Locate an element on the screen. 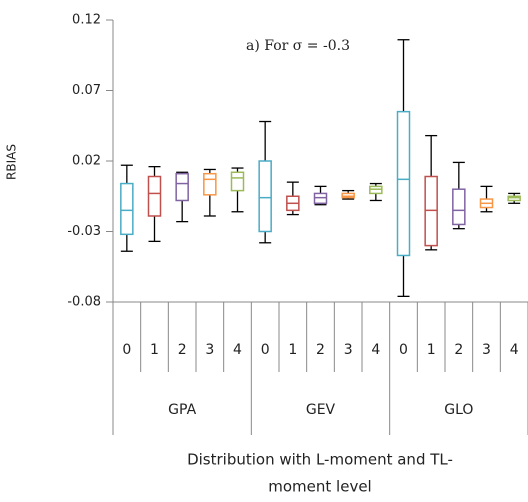  y-tick-label: 0.02 is located at coordinates (86, 161).